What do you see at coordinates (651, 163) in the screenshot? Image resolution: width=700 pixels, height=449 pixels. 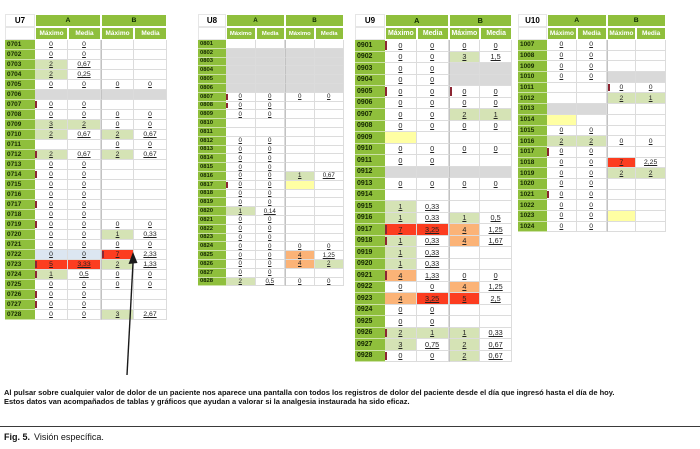 I see `pain-value-cell: 2,25` at bounding box center [651, 163].